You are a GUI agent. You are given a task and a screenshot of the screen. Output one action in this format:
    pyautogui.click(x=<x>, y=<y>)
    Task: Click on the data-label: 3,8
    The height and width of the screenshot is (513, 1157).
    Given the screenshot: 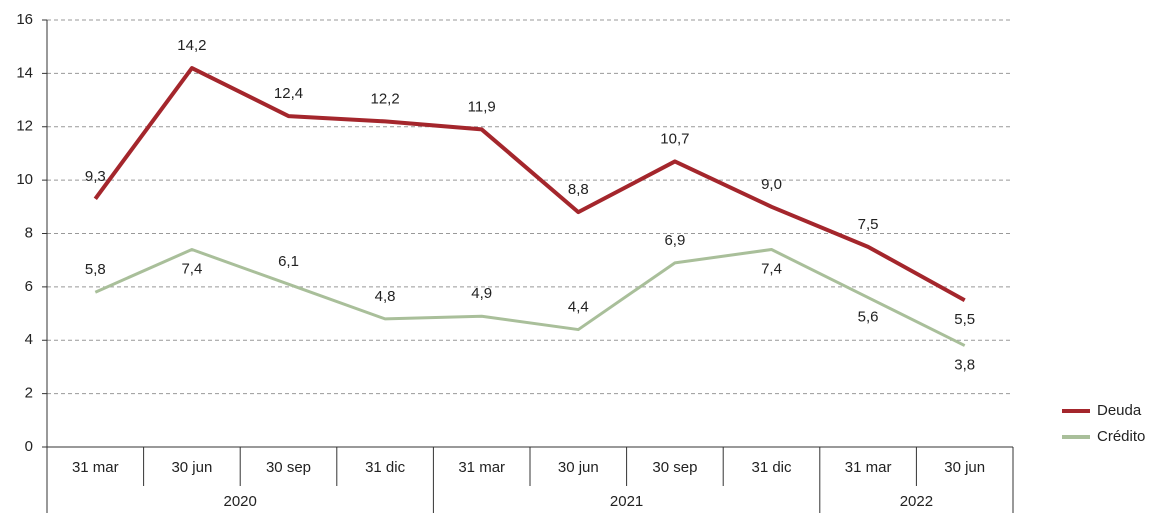 What is the action you would take?
    pyautogui.click(x=964, y=365)
    